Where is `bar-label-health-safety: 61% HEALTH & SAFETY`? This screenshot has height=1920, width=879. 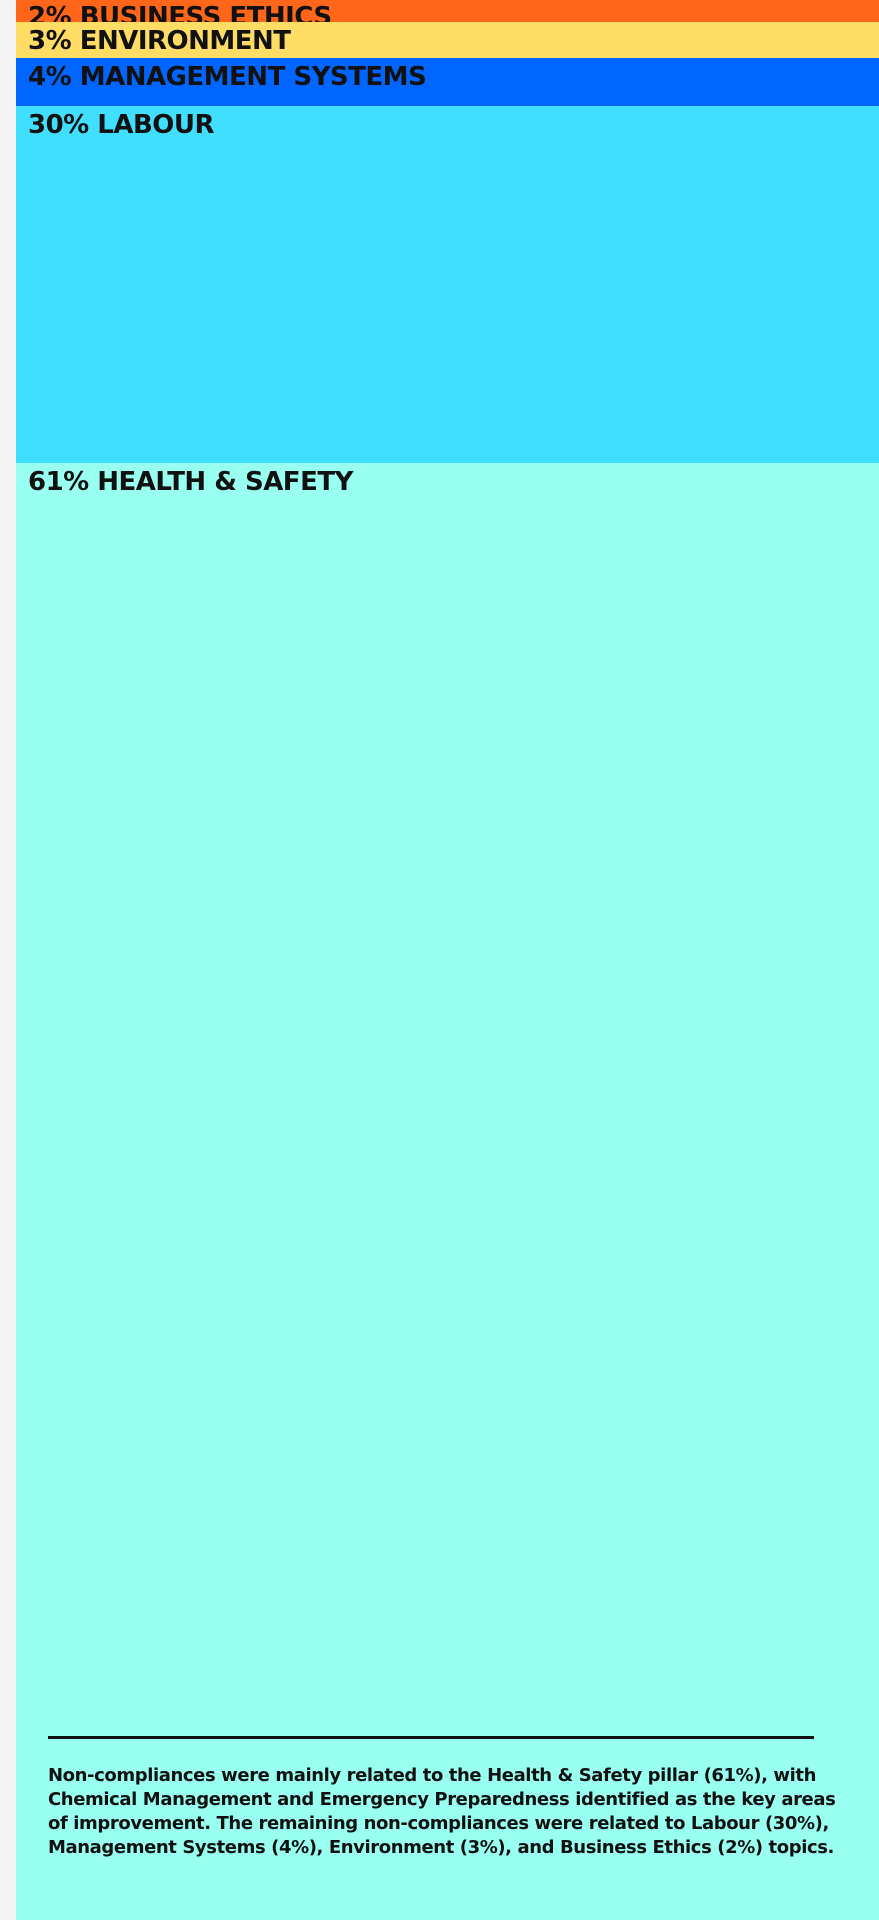
bar-label-health-safety: 61% HEALTH & SAFETY is located at coordinates (190, 482).